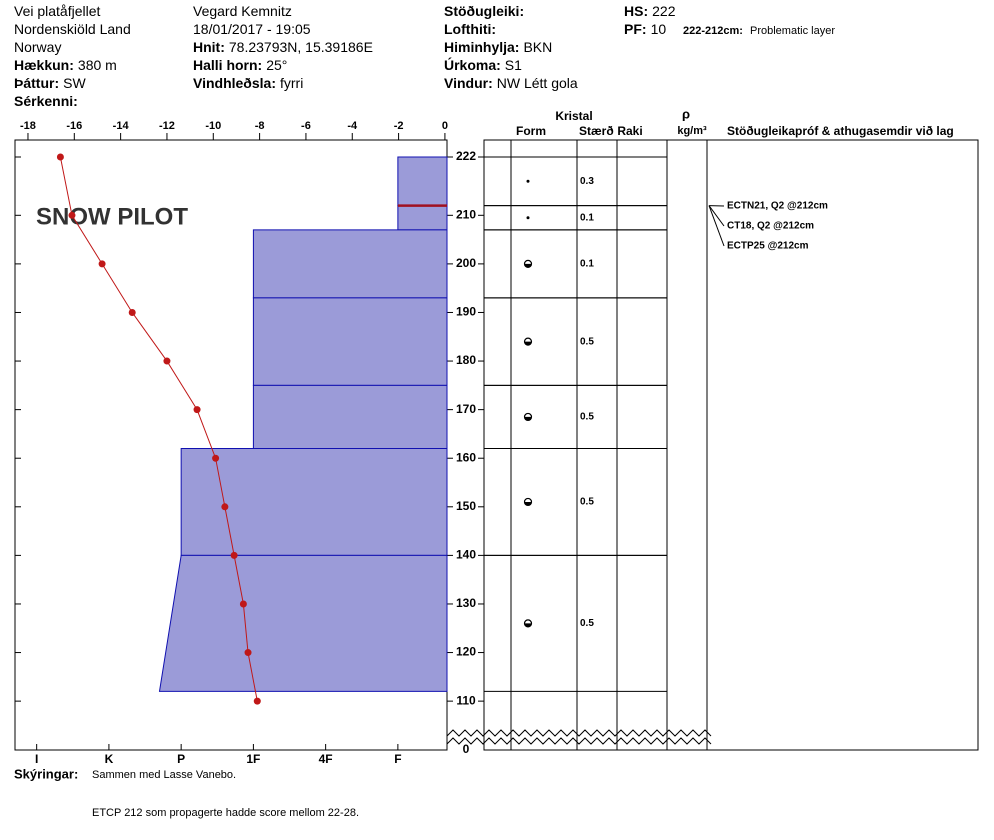 The width and height of the screenshot is (994, 840). I want to click on header-field: Nordenskiöld Land, so click(72, 29).